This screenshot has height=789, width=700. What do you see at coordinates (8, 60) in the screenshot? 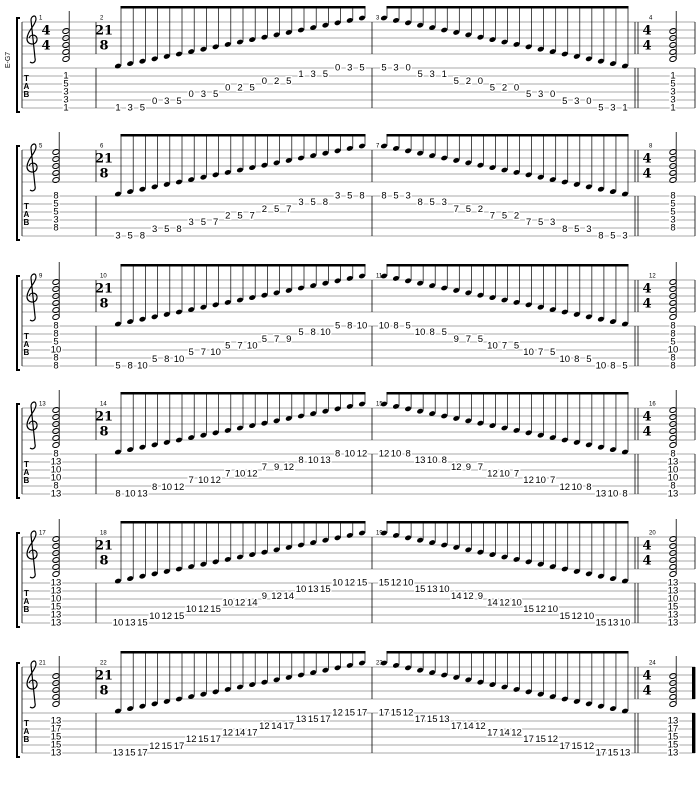
I see `tuning-label: E-G7` at bounding box center [8, 60].